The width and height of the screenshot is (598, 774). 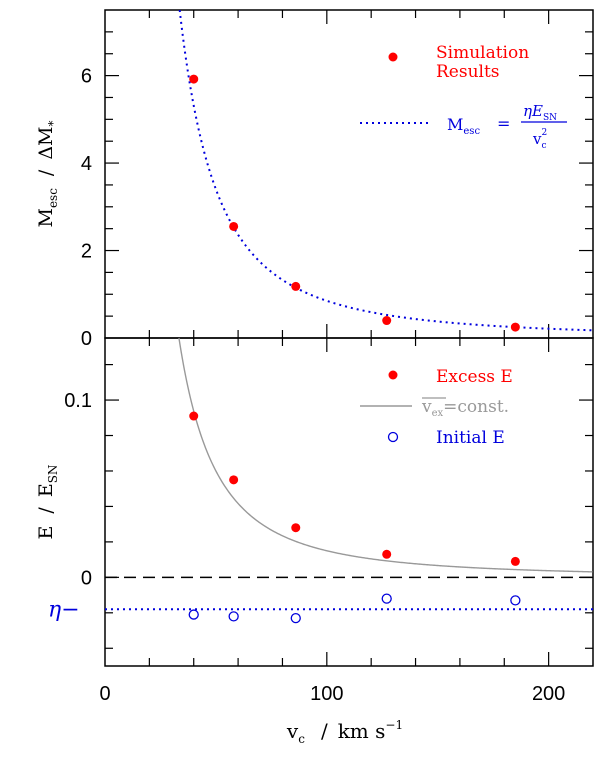 What do you see at coordinates (474, 377) in the screenshot?
I see `legend-excess-label: Excess E` at bounding box center [474, 377].